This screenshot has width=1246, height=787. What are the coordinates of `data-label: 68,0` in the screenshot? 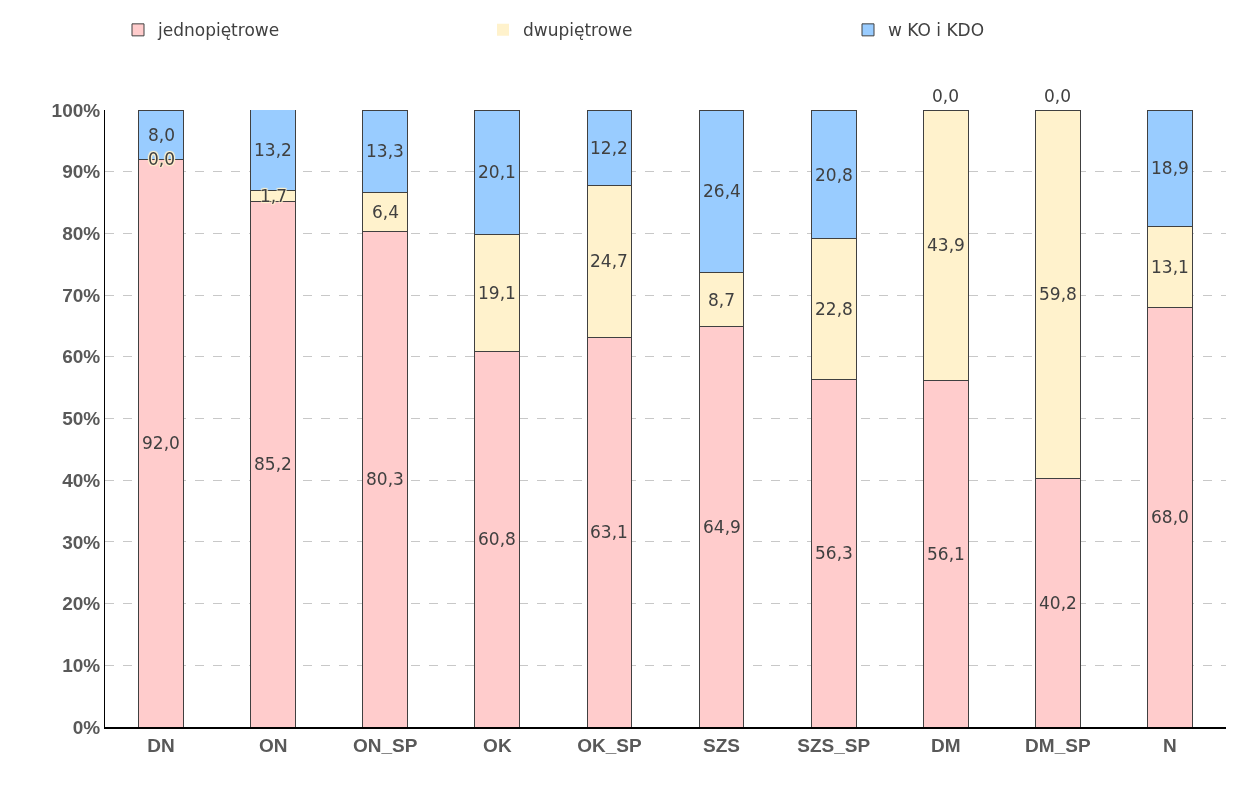 It's located at (1170, 517).